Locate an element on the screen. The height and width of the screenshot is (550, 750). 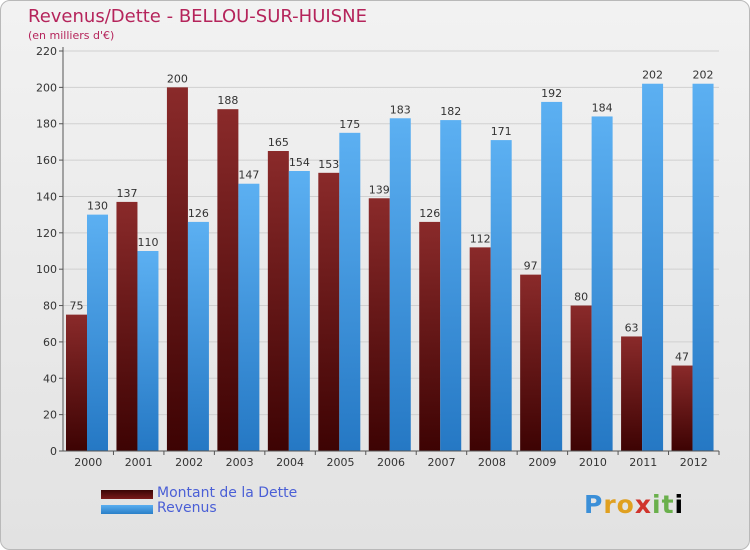
data-label: 154 is located at coordinates (299, 162).